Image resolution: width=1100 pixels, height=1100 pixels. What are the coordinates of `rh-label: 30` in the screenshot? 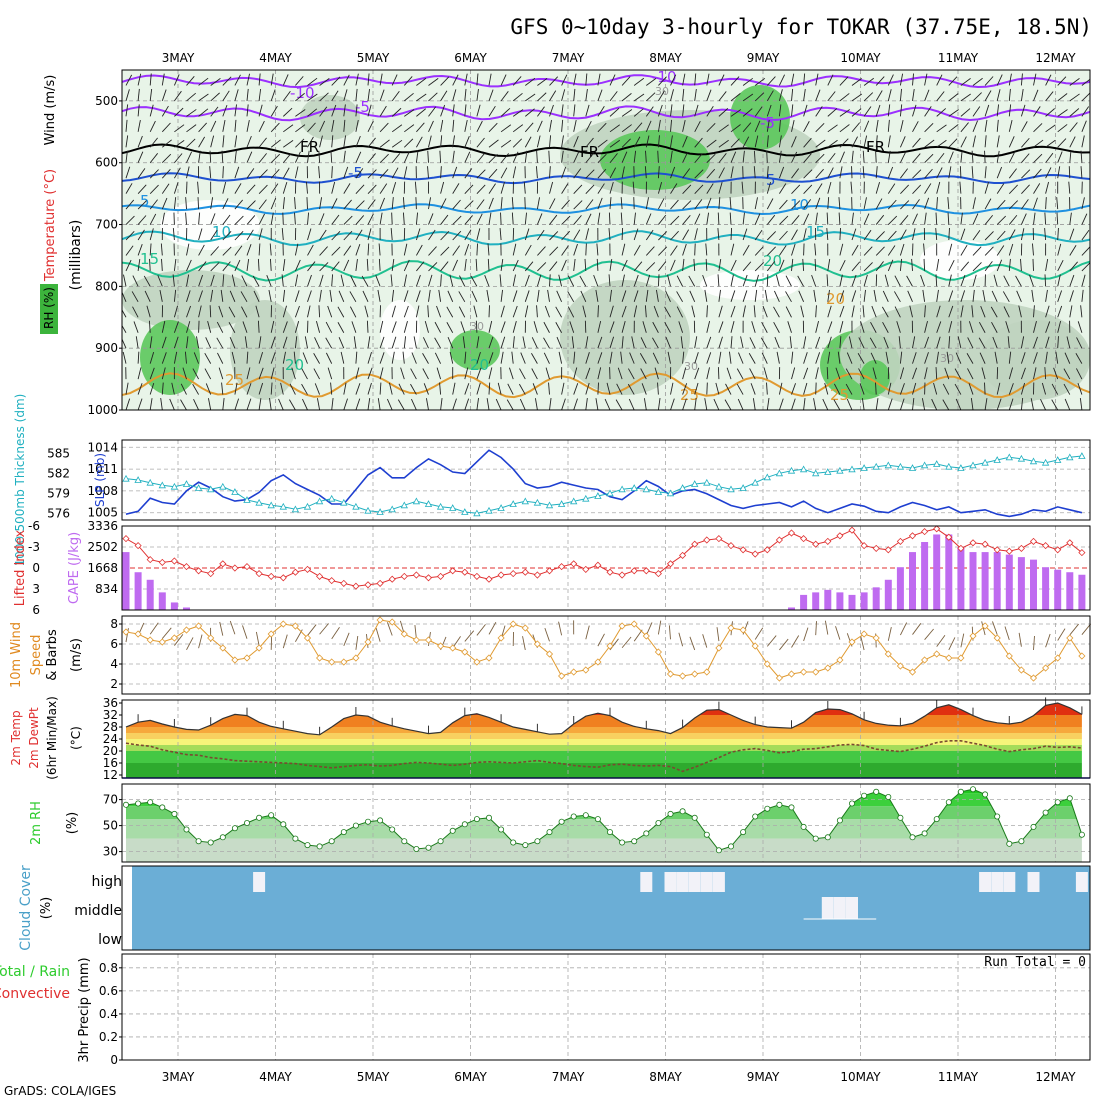 It's located at (691, 366).